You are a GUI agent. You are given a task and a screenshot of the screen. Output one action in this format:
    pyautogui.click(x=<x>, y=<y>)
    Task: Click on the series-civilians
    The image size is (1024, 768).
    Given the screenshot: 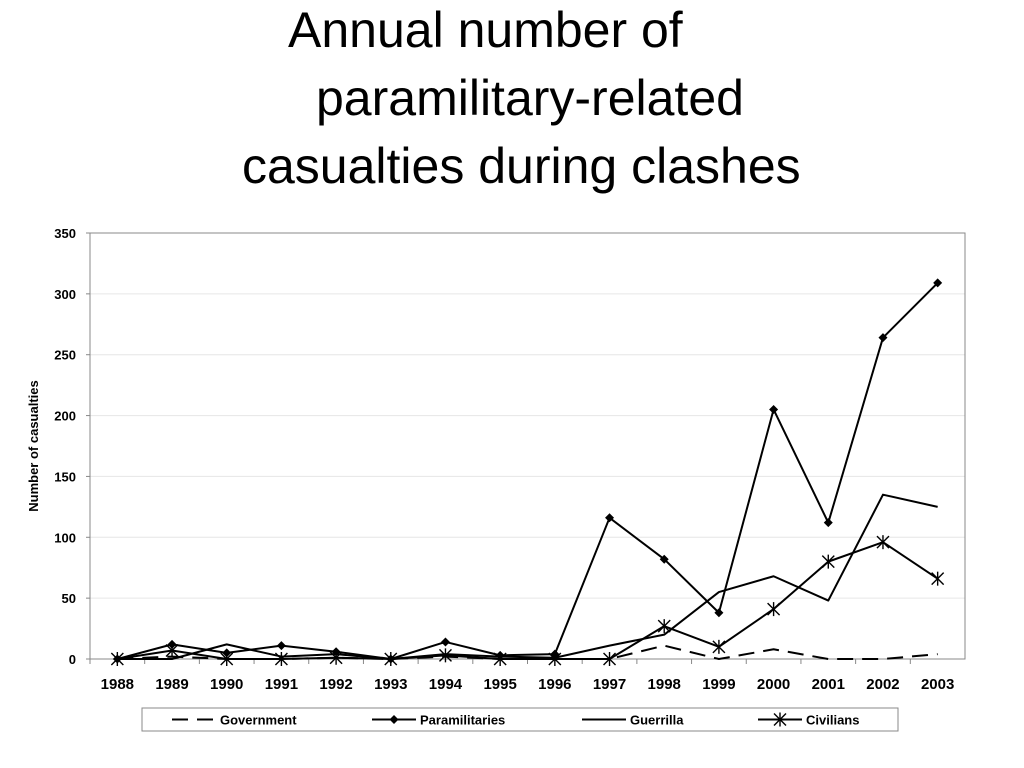 What is the action you would take?
    pyautogui.click(x=527, y=600)
    